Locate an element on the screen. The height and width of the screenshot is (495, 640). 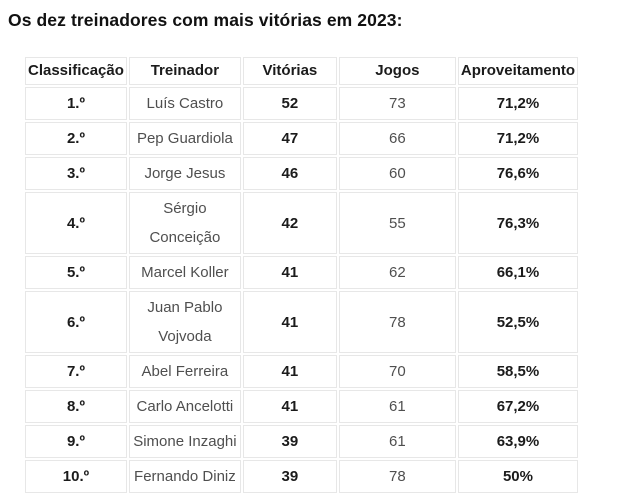
cell-rank: 9.º is located at coordinates (76, 441).